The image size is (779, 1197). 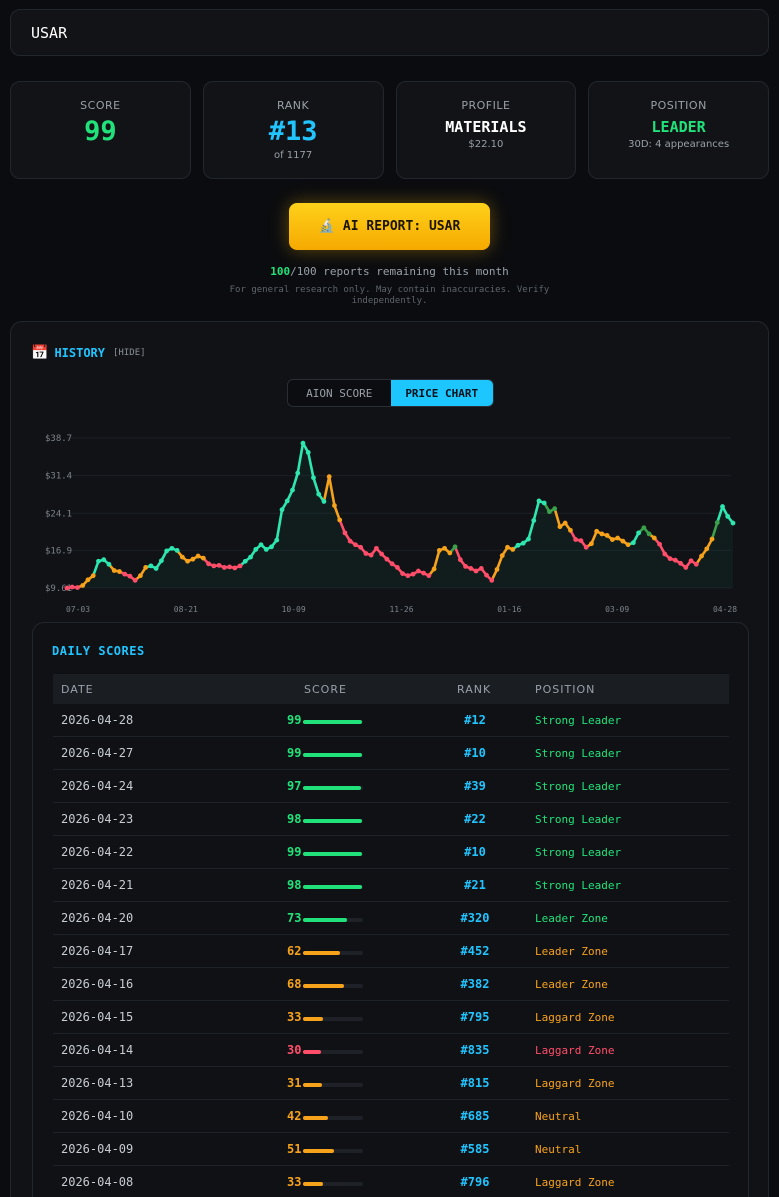 I want to click on row-score: 97, so click(x=294, y=786).